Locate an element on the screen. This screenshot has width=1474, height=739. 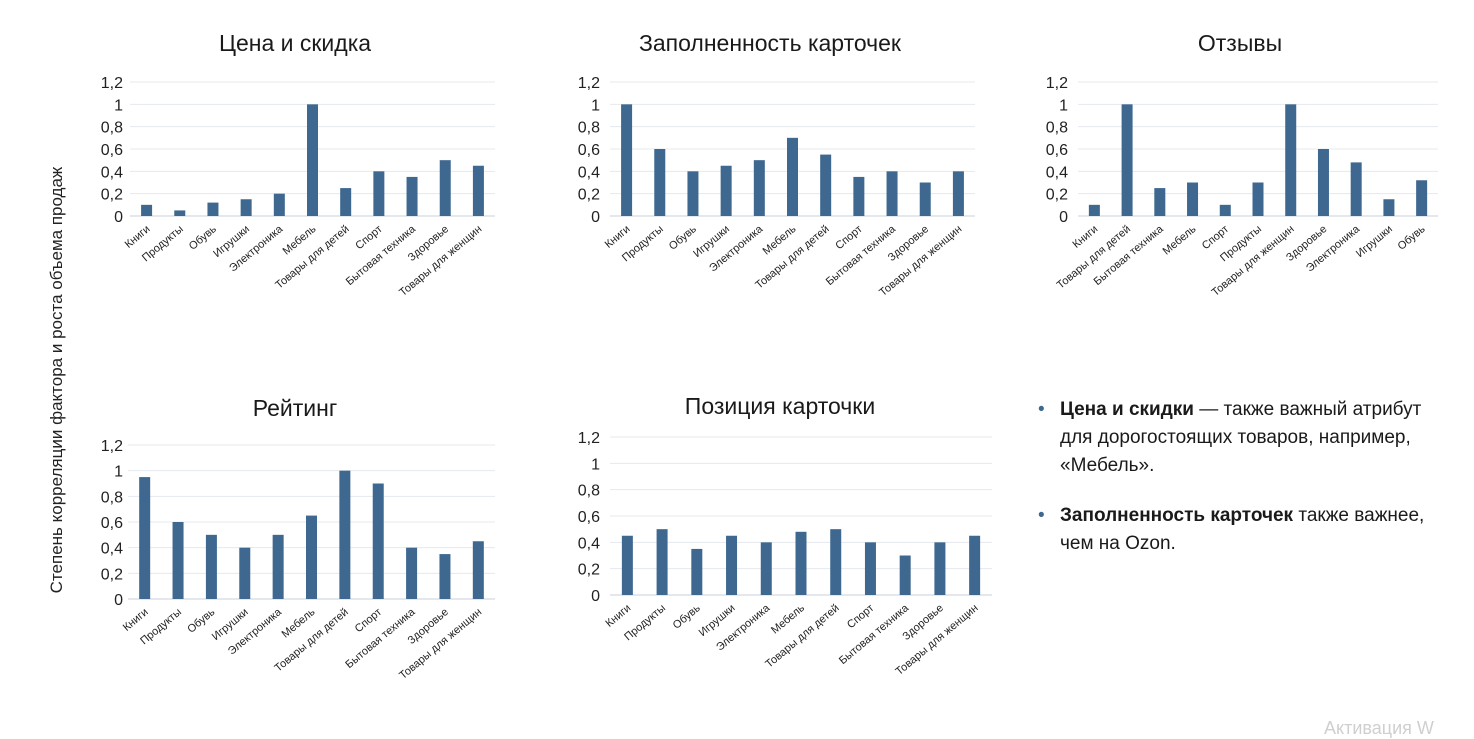
x-tick-label: Мебель is located at coordinates (1180, 240).